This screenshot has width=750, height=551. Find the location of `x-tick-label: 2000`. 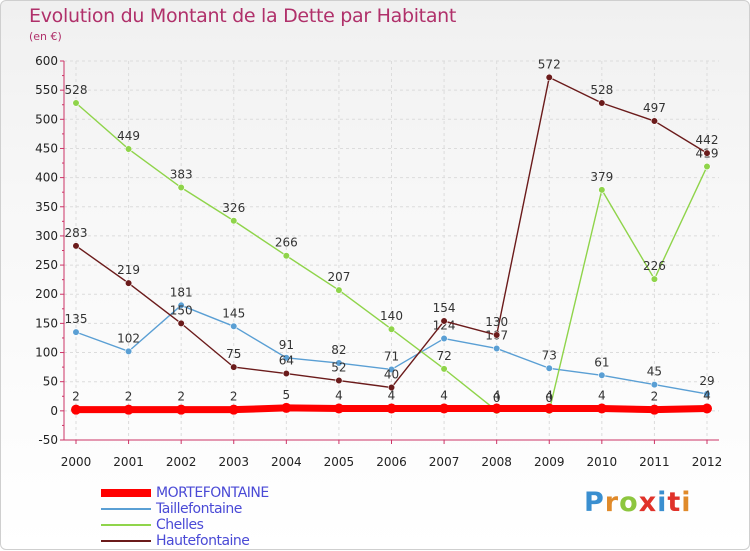

x-tick-label: 2000 is located at coordinates (76, 462).